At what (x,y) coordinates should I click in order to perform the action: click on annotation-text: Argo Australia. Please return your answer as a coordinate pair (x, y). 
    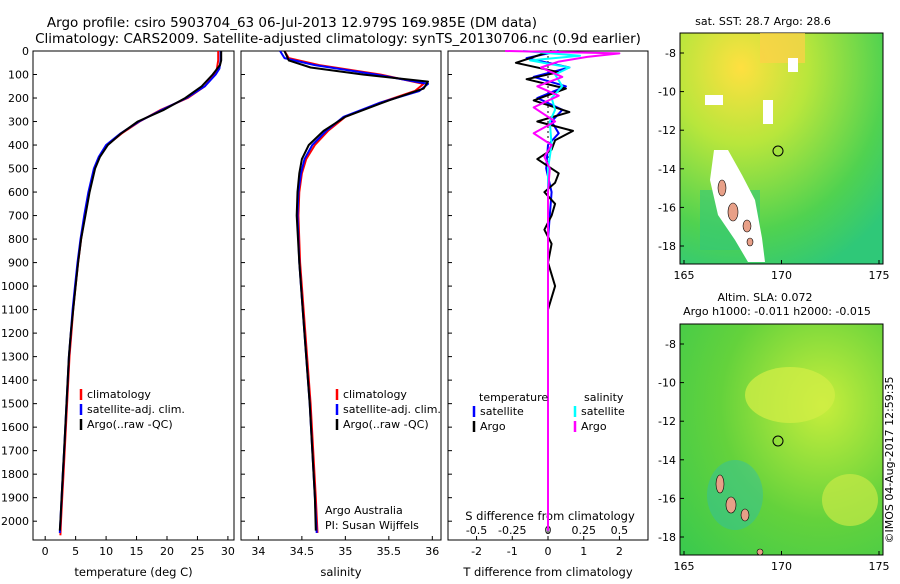
    Looking at the image, I should click on (364, 510).